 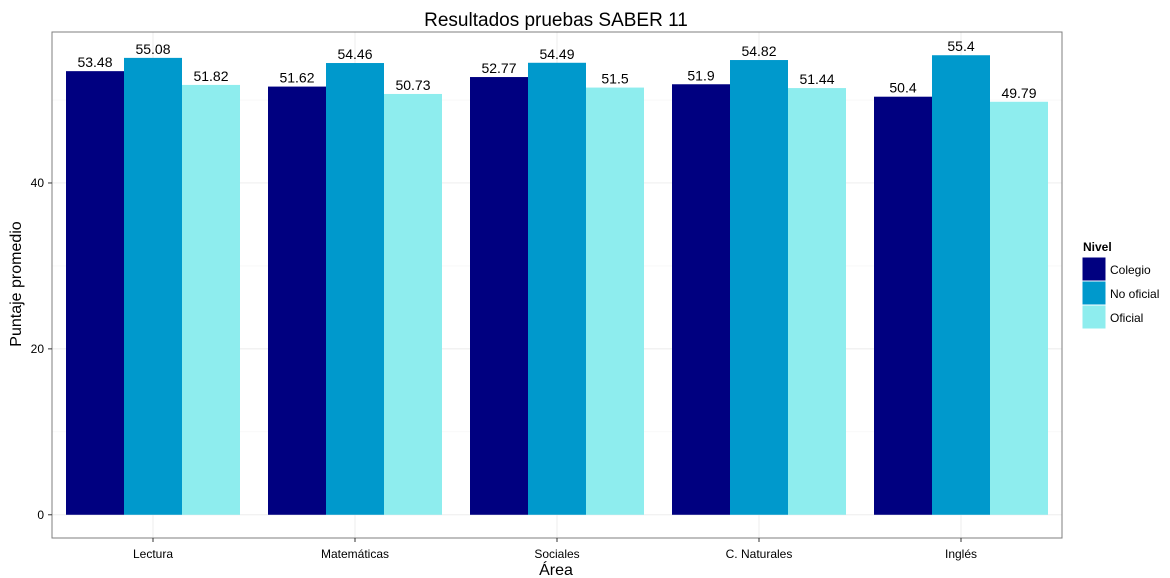 What do you see at coordinates (556, 554) in the screenshot?
I see `x-tick-label: Sociales` at bounding box center [556, 554].